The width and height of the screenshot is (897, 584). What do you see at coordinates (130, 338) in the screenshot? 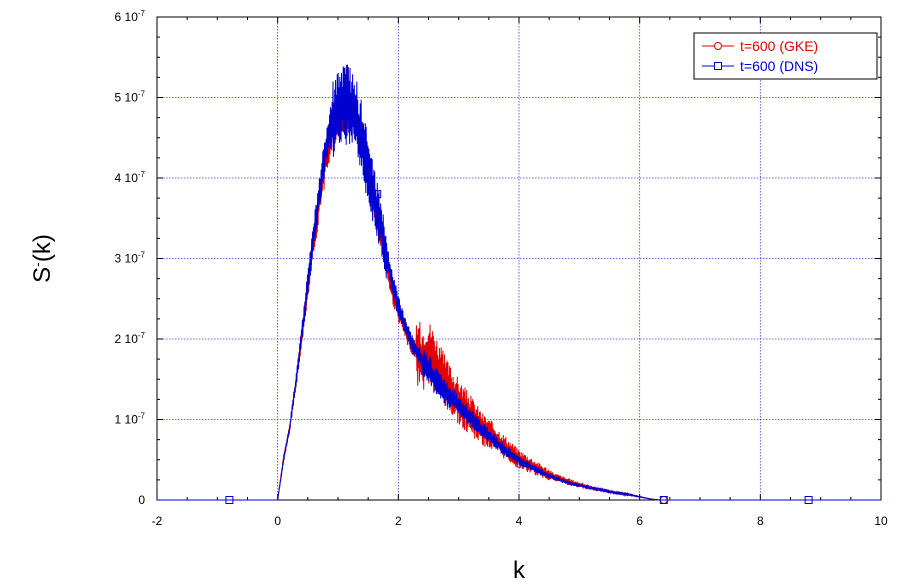
I see `y-tick-label: 2 10-7` at bounding box center [130, 338].